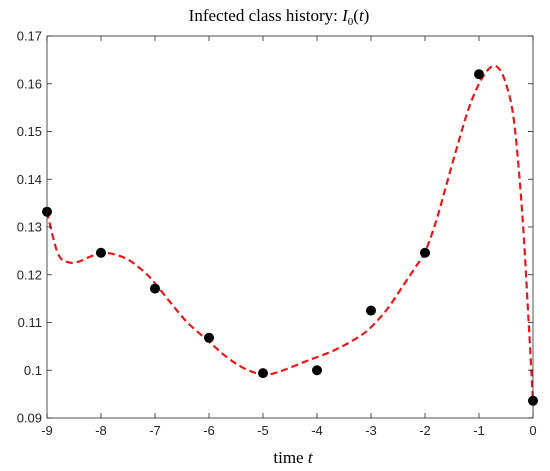 This screenshot has height=471, width=550. Describe the element at coordinates (532, 430) in the screenshot. I see `x-tick-label: 0` at that location.